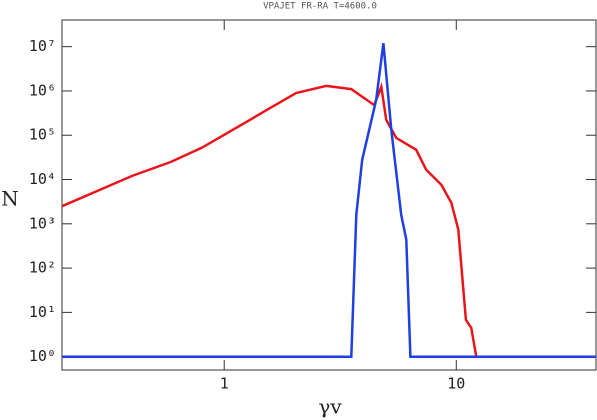 This screenshot has width=597, height=420. I want to click on y-tick-label: 10⁷, so click(42, 46).